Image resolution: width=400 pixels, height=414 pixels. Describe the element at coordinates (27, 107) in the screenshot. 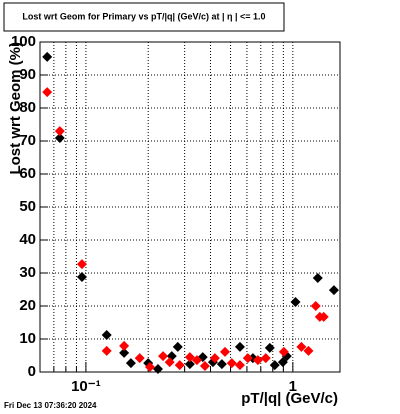

I see `y-tick-label: 80` at that location.